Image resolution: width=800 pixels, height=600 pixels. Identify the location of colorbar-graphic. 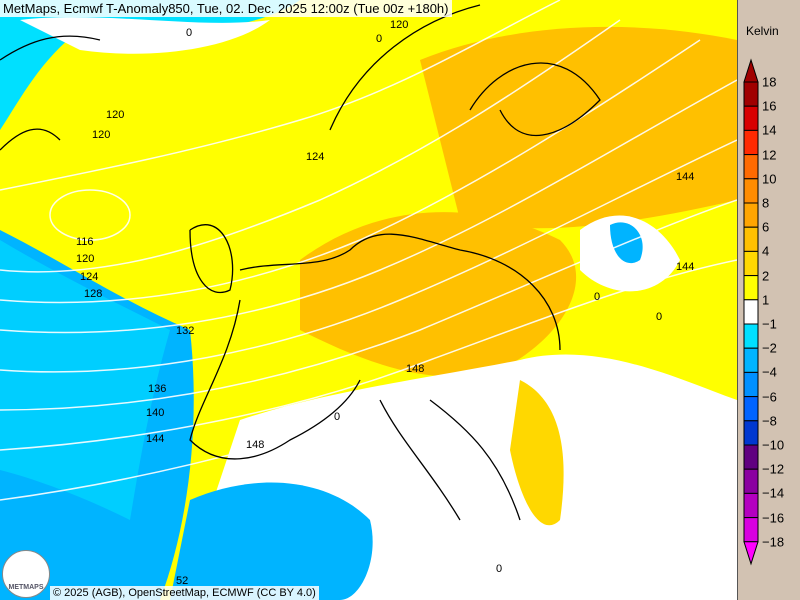
(751, 312).